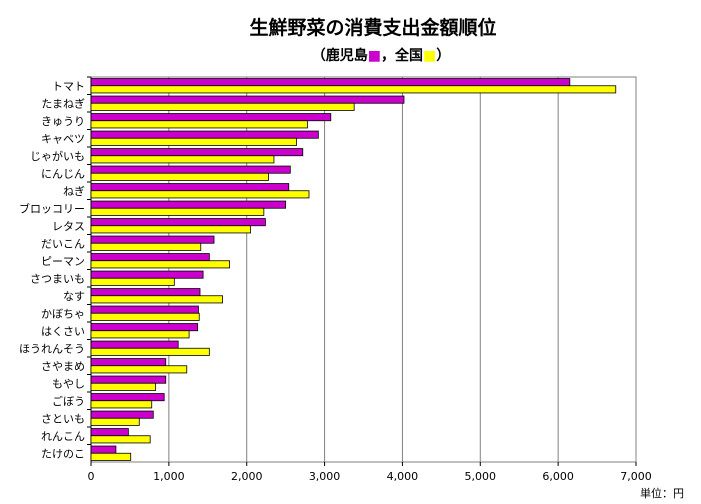  Describe the element at coordinates (68, 383) in the screenshot. I see `category-label: もやし` at that location.